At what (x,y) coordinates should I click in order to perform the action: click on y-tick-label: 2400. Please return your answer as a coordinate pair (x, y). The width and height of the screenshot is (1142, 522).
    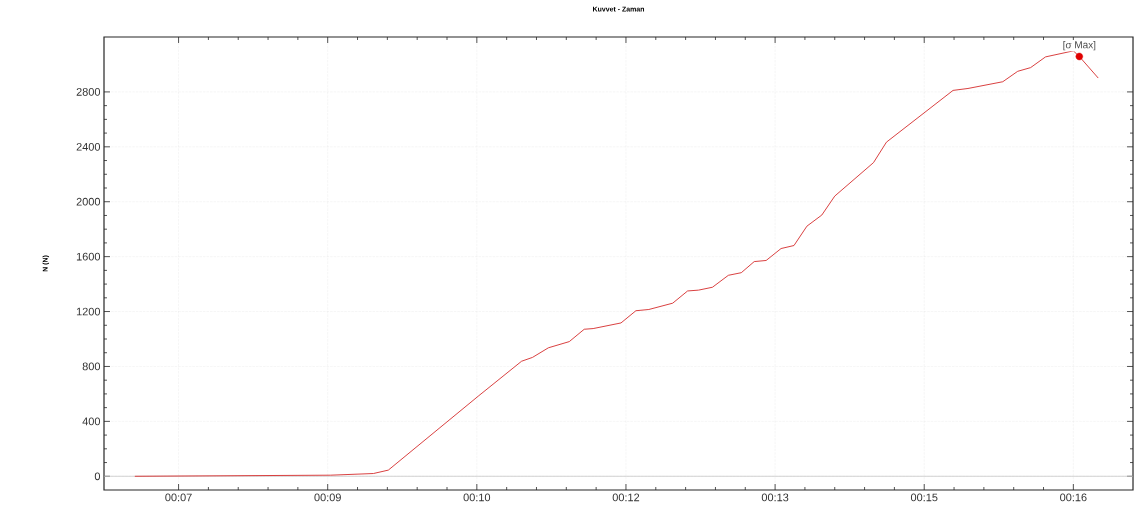
    Looking at the image, I should click on (88, 146).